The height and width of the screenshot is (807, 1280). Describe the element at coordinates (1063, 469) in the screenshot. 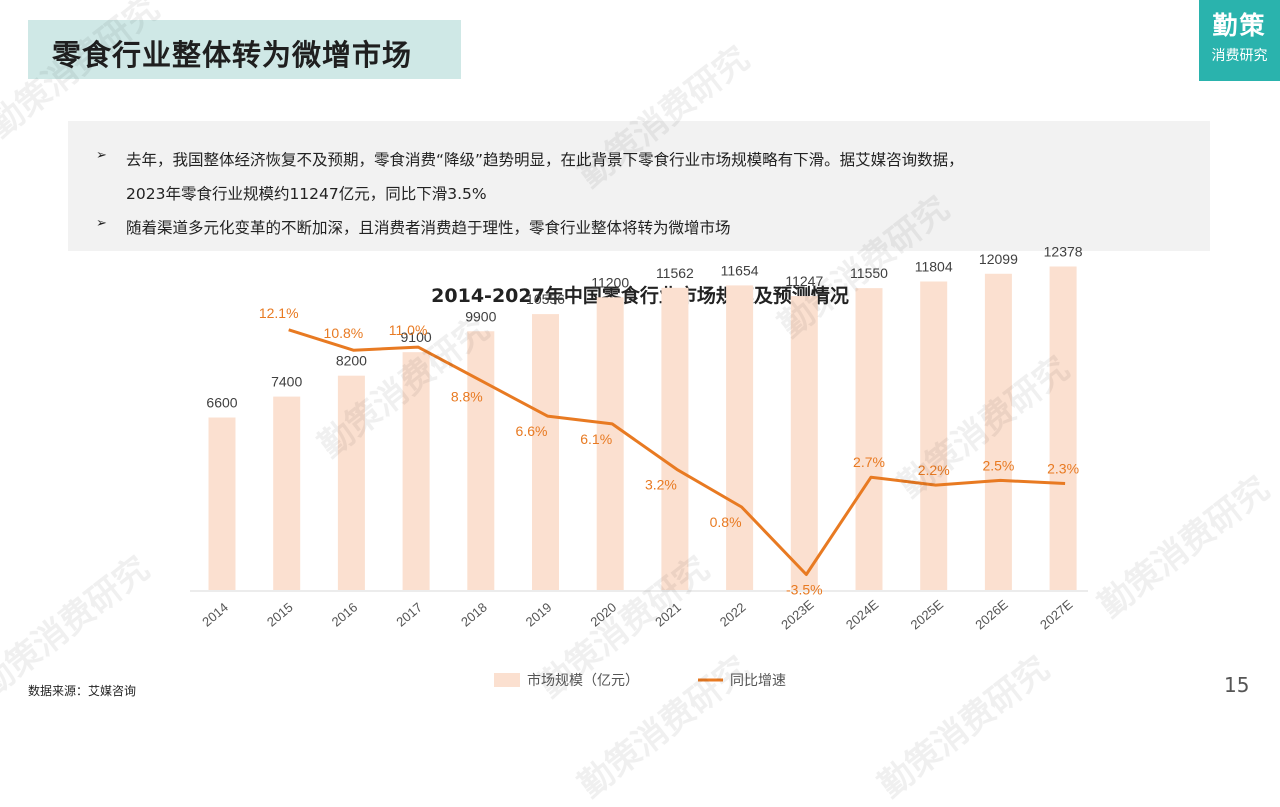

I see `growth-label-2027E: 2.3%` at that location.